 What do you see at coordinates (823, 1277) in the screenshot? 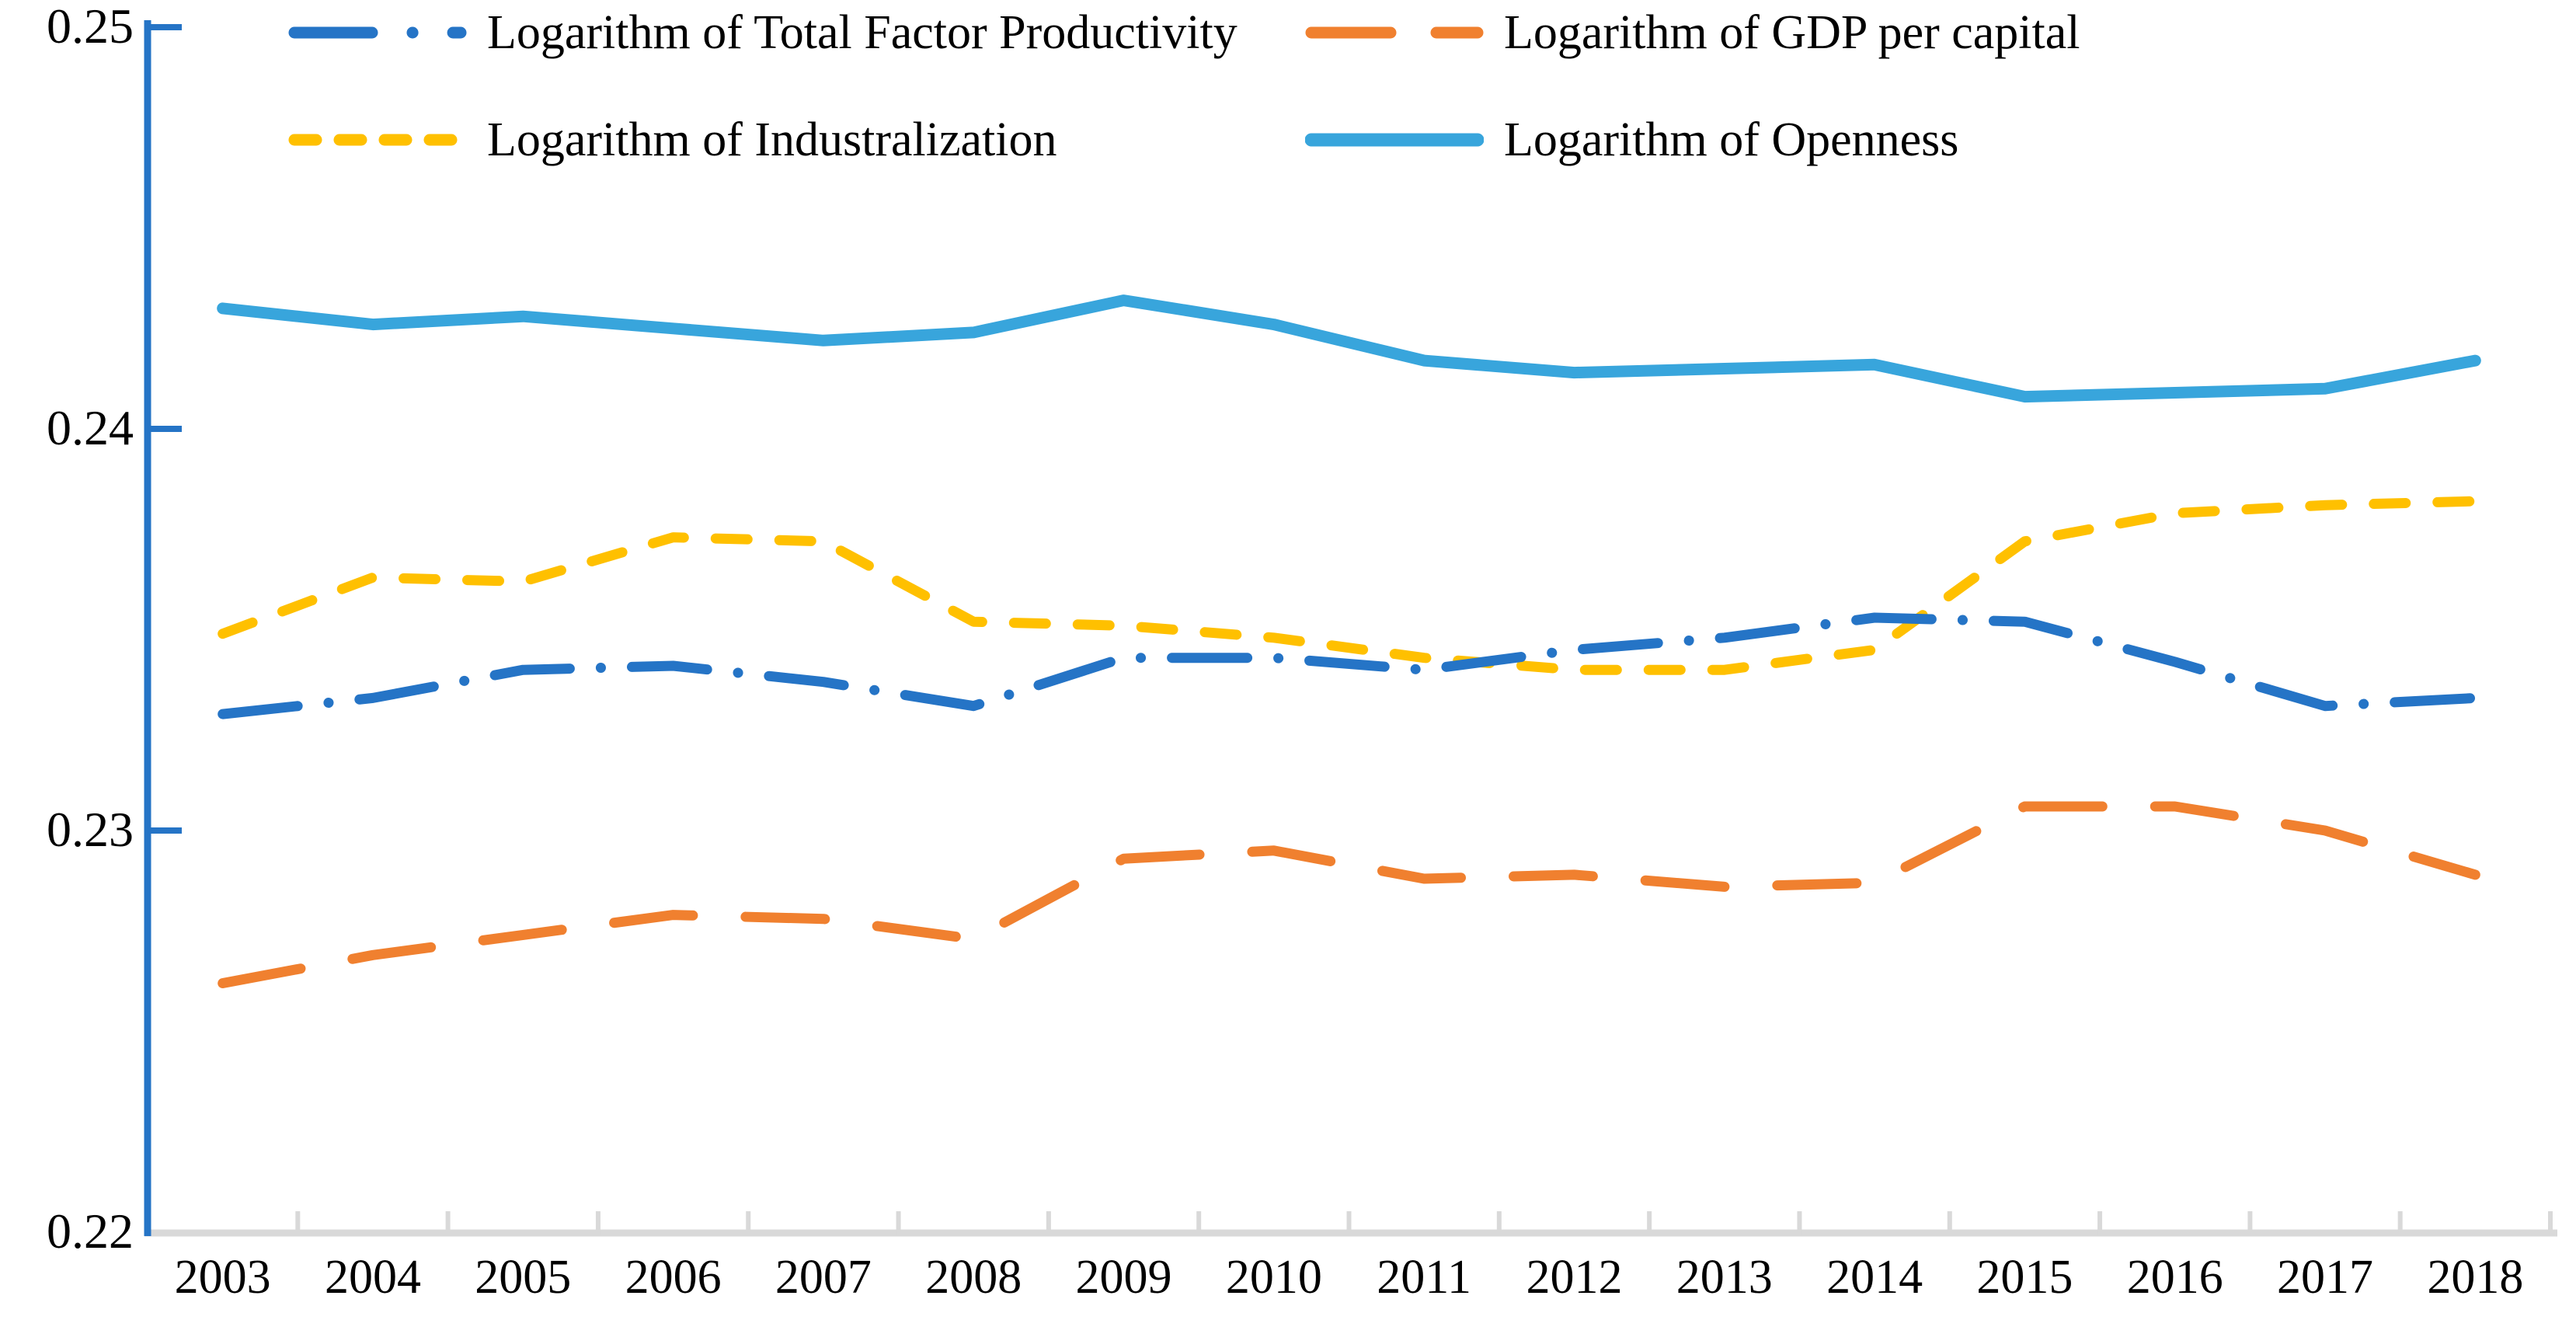
I see `x-tick-label-2007: 2007` at bounding box center [823, 1277].